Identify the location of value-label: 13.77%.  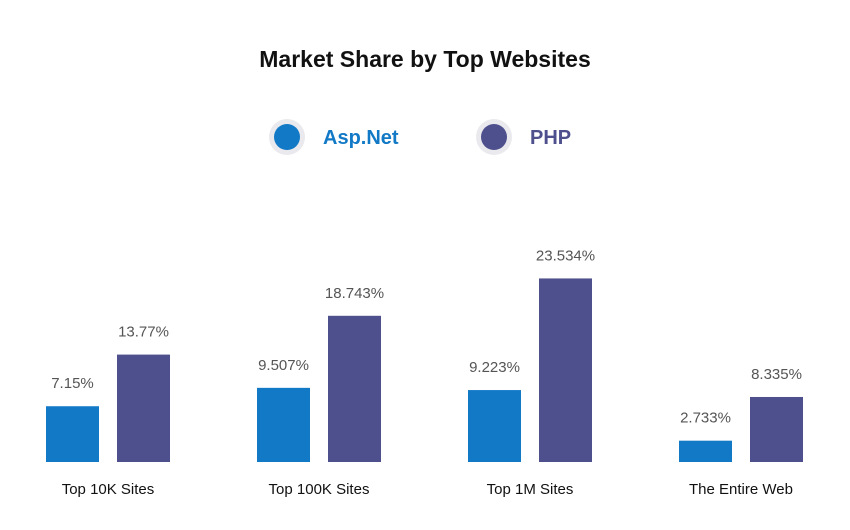
(143, 332).